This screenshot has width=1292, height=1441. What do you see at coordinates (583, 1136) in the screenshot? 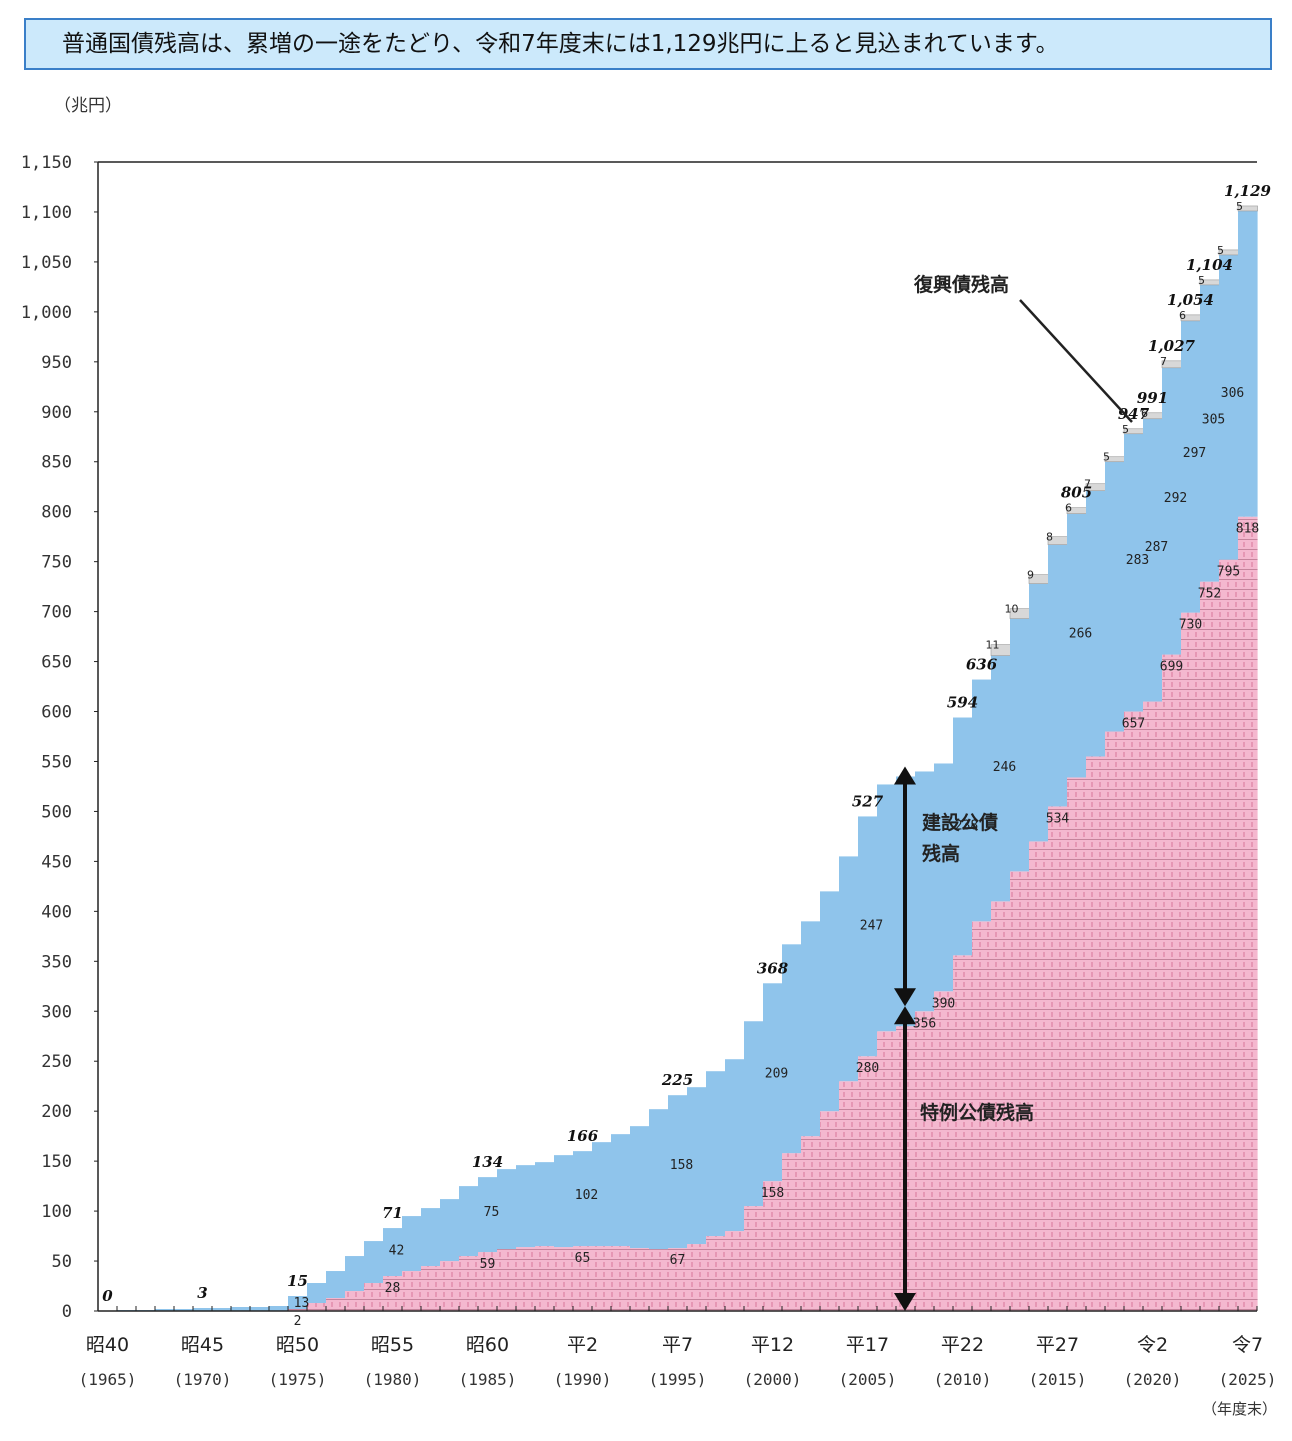
I see `total-label-1990: 166` at bounding box center [583, 1136].